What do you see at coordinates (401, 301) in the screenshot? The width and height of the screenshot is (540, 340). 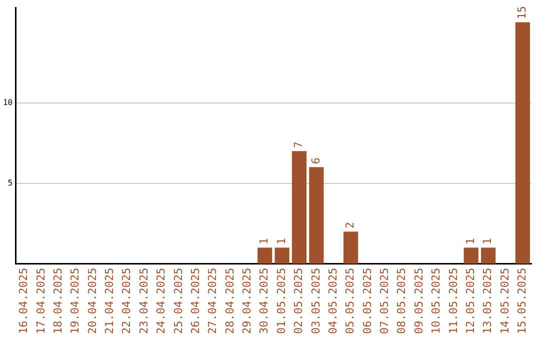 I see `x-tick-label: 08.05.2025` at bounding box center [401, 301].